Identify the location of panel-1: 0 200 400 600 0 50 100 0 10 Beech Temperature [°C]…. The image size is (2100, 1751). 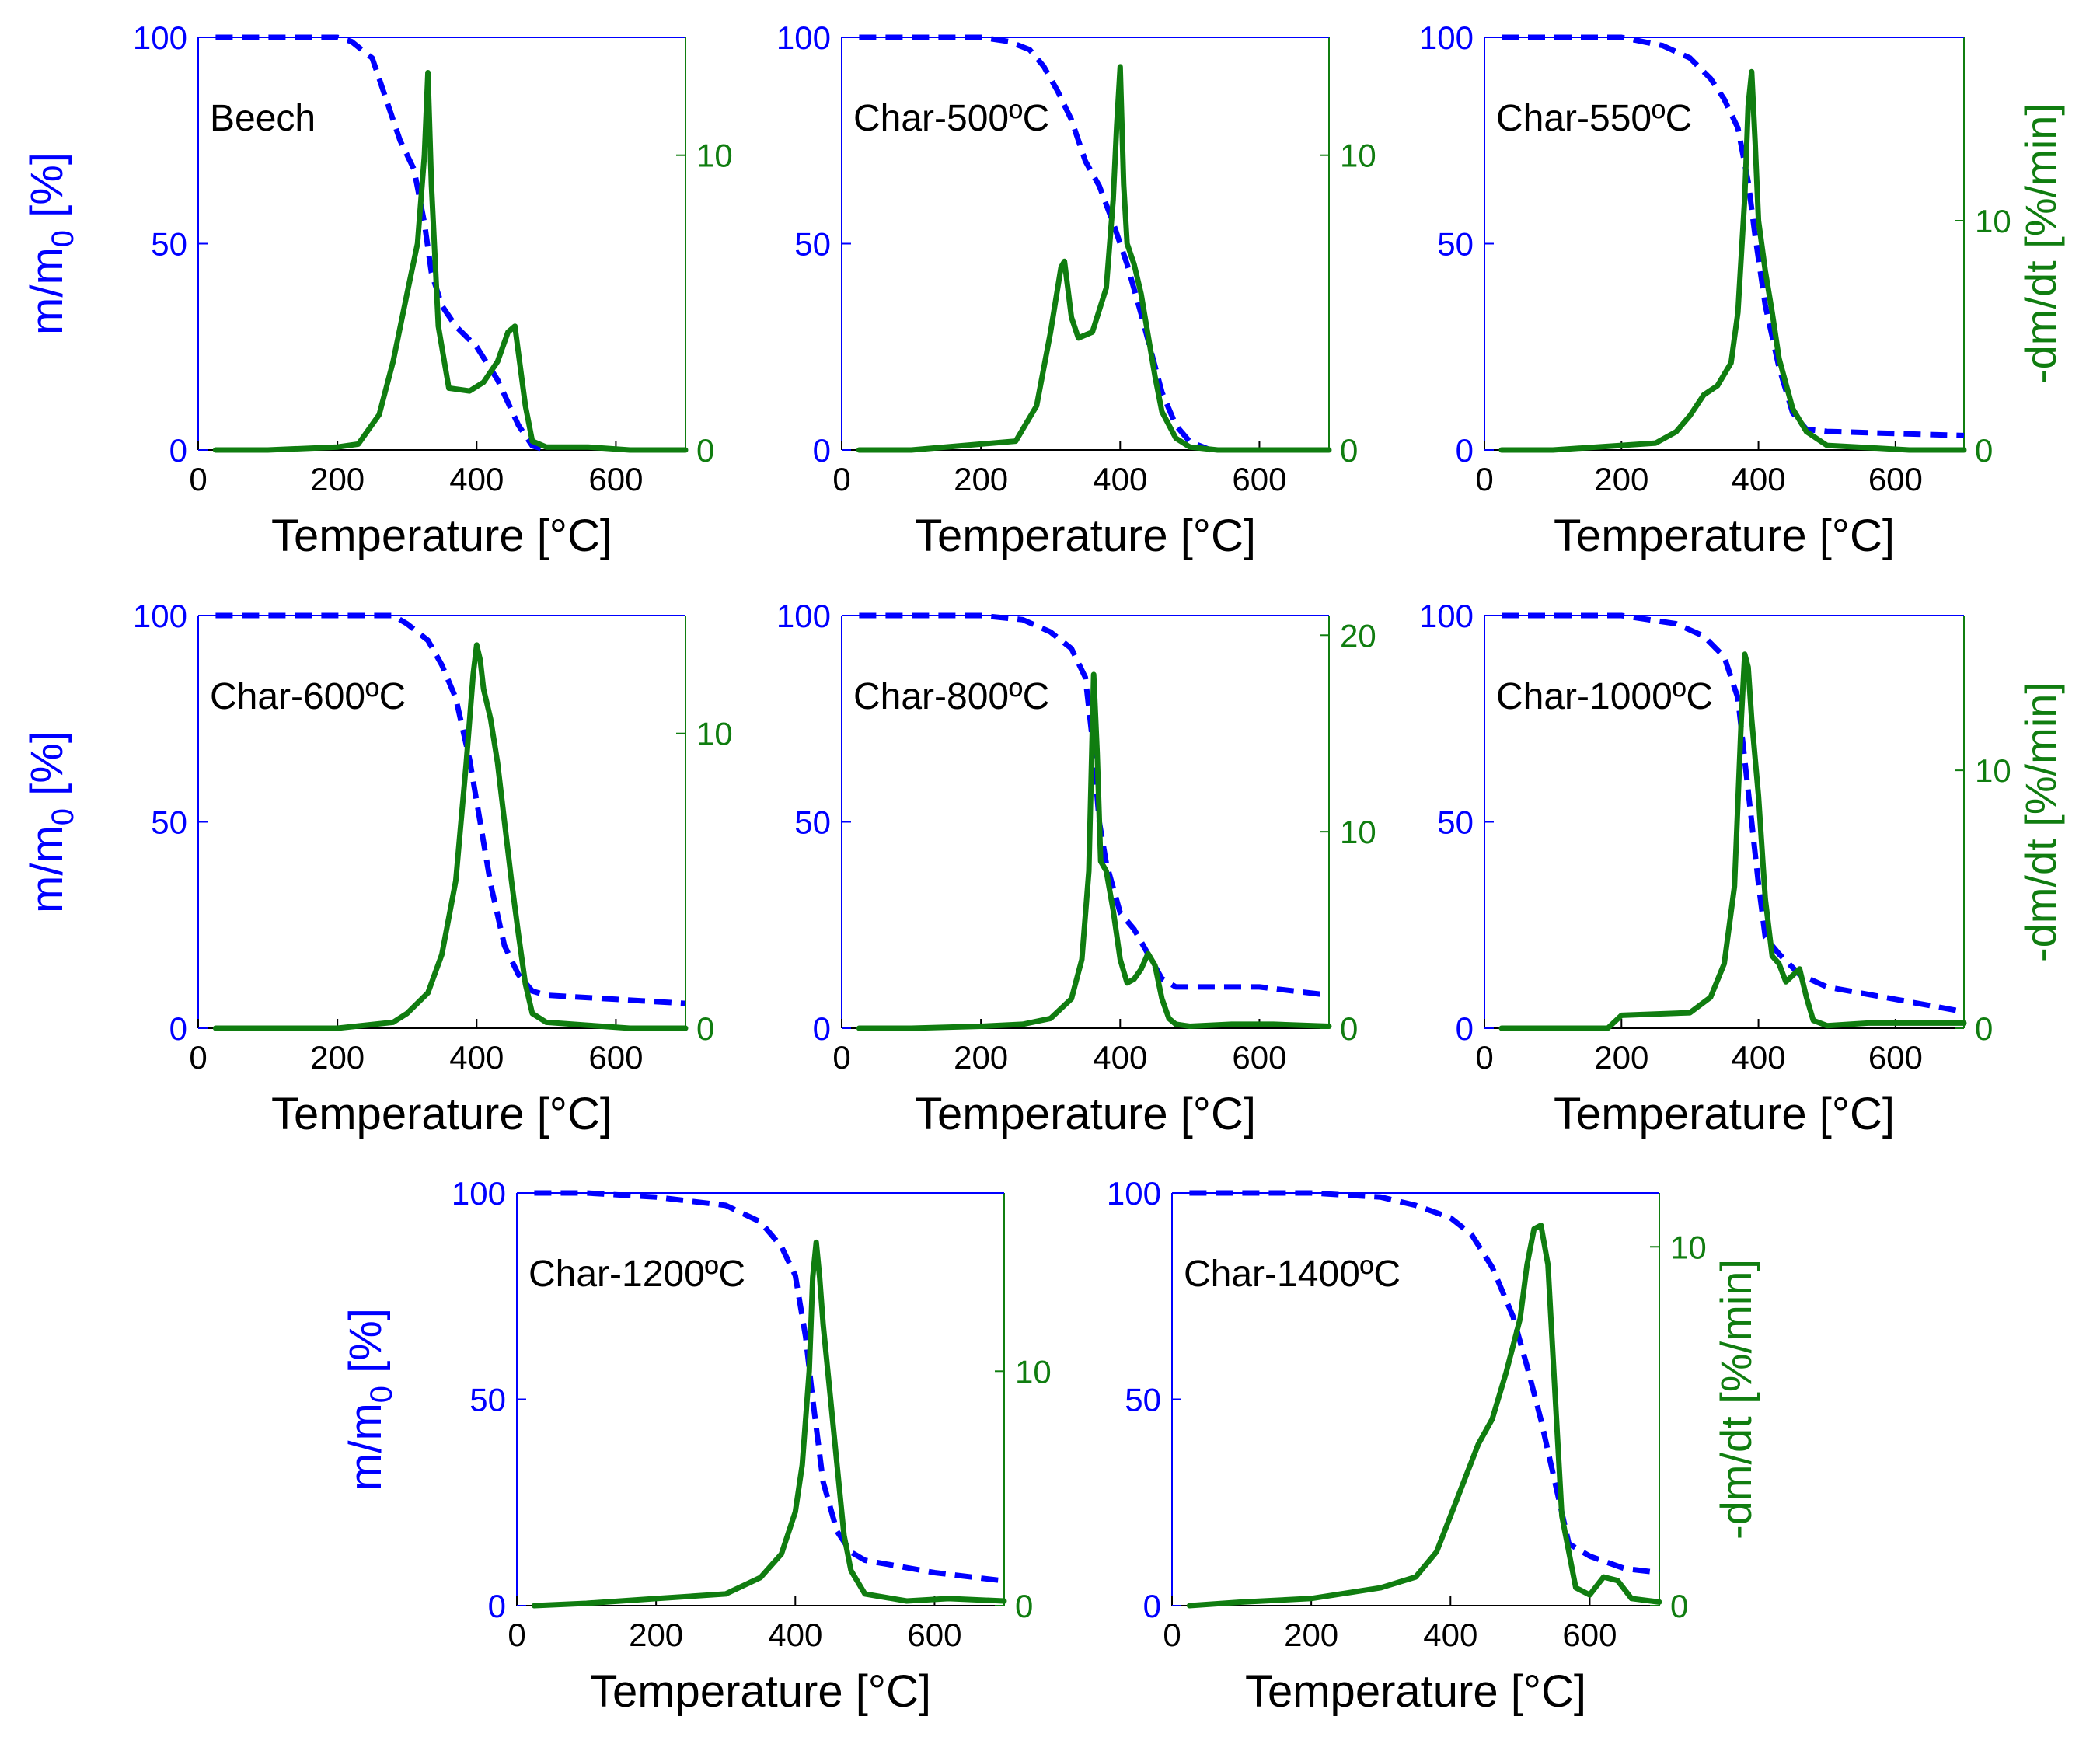
(377, 290).